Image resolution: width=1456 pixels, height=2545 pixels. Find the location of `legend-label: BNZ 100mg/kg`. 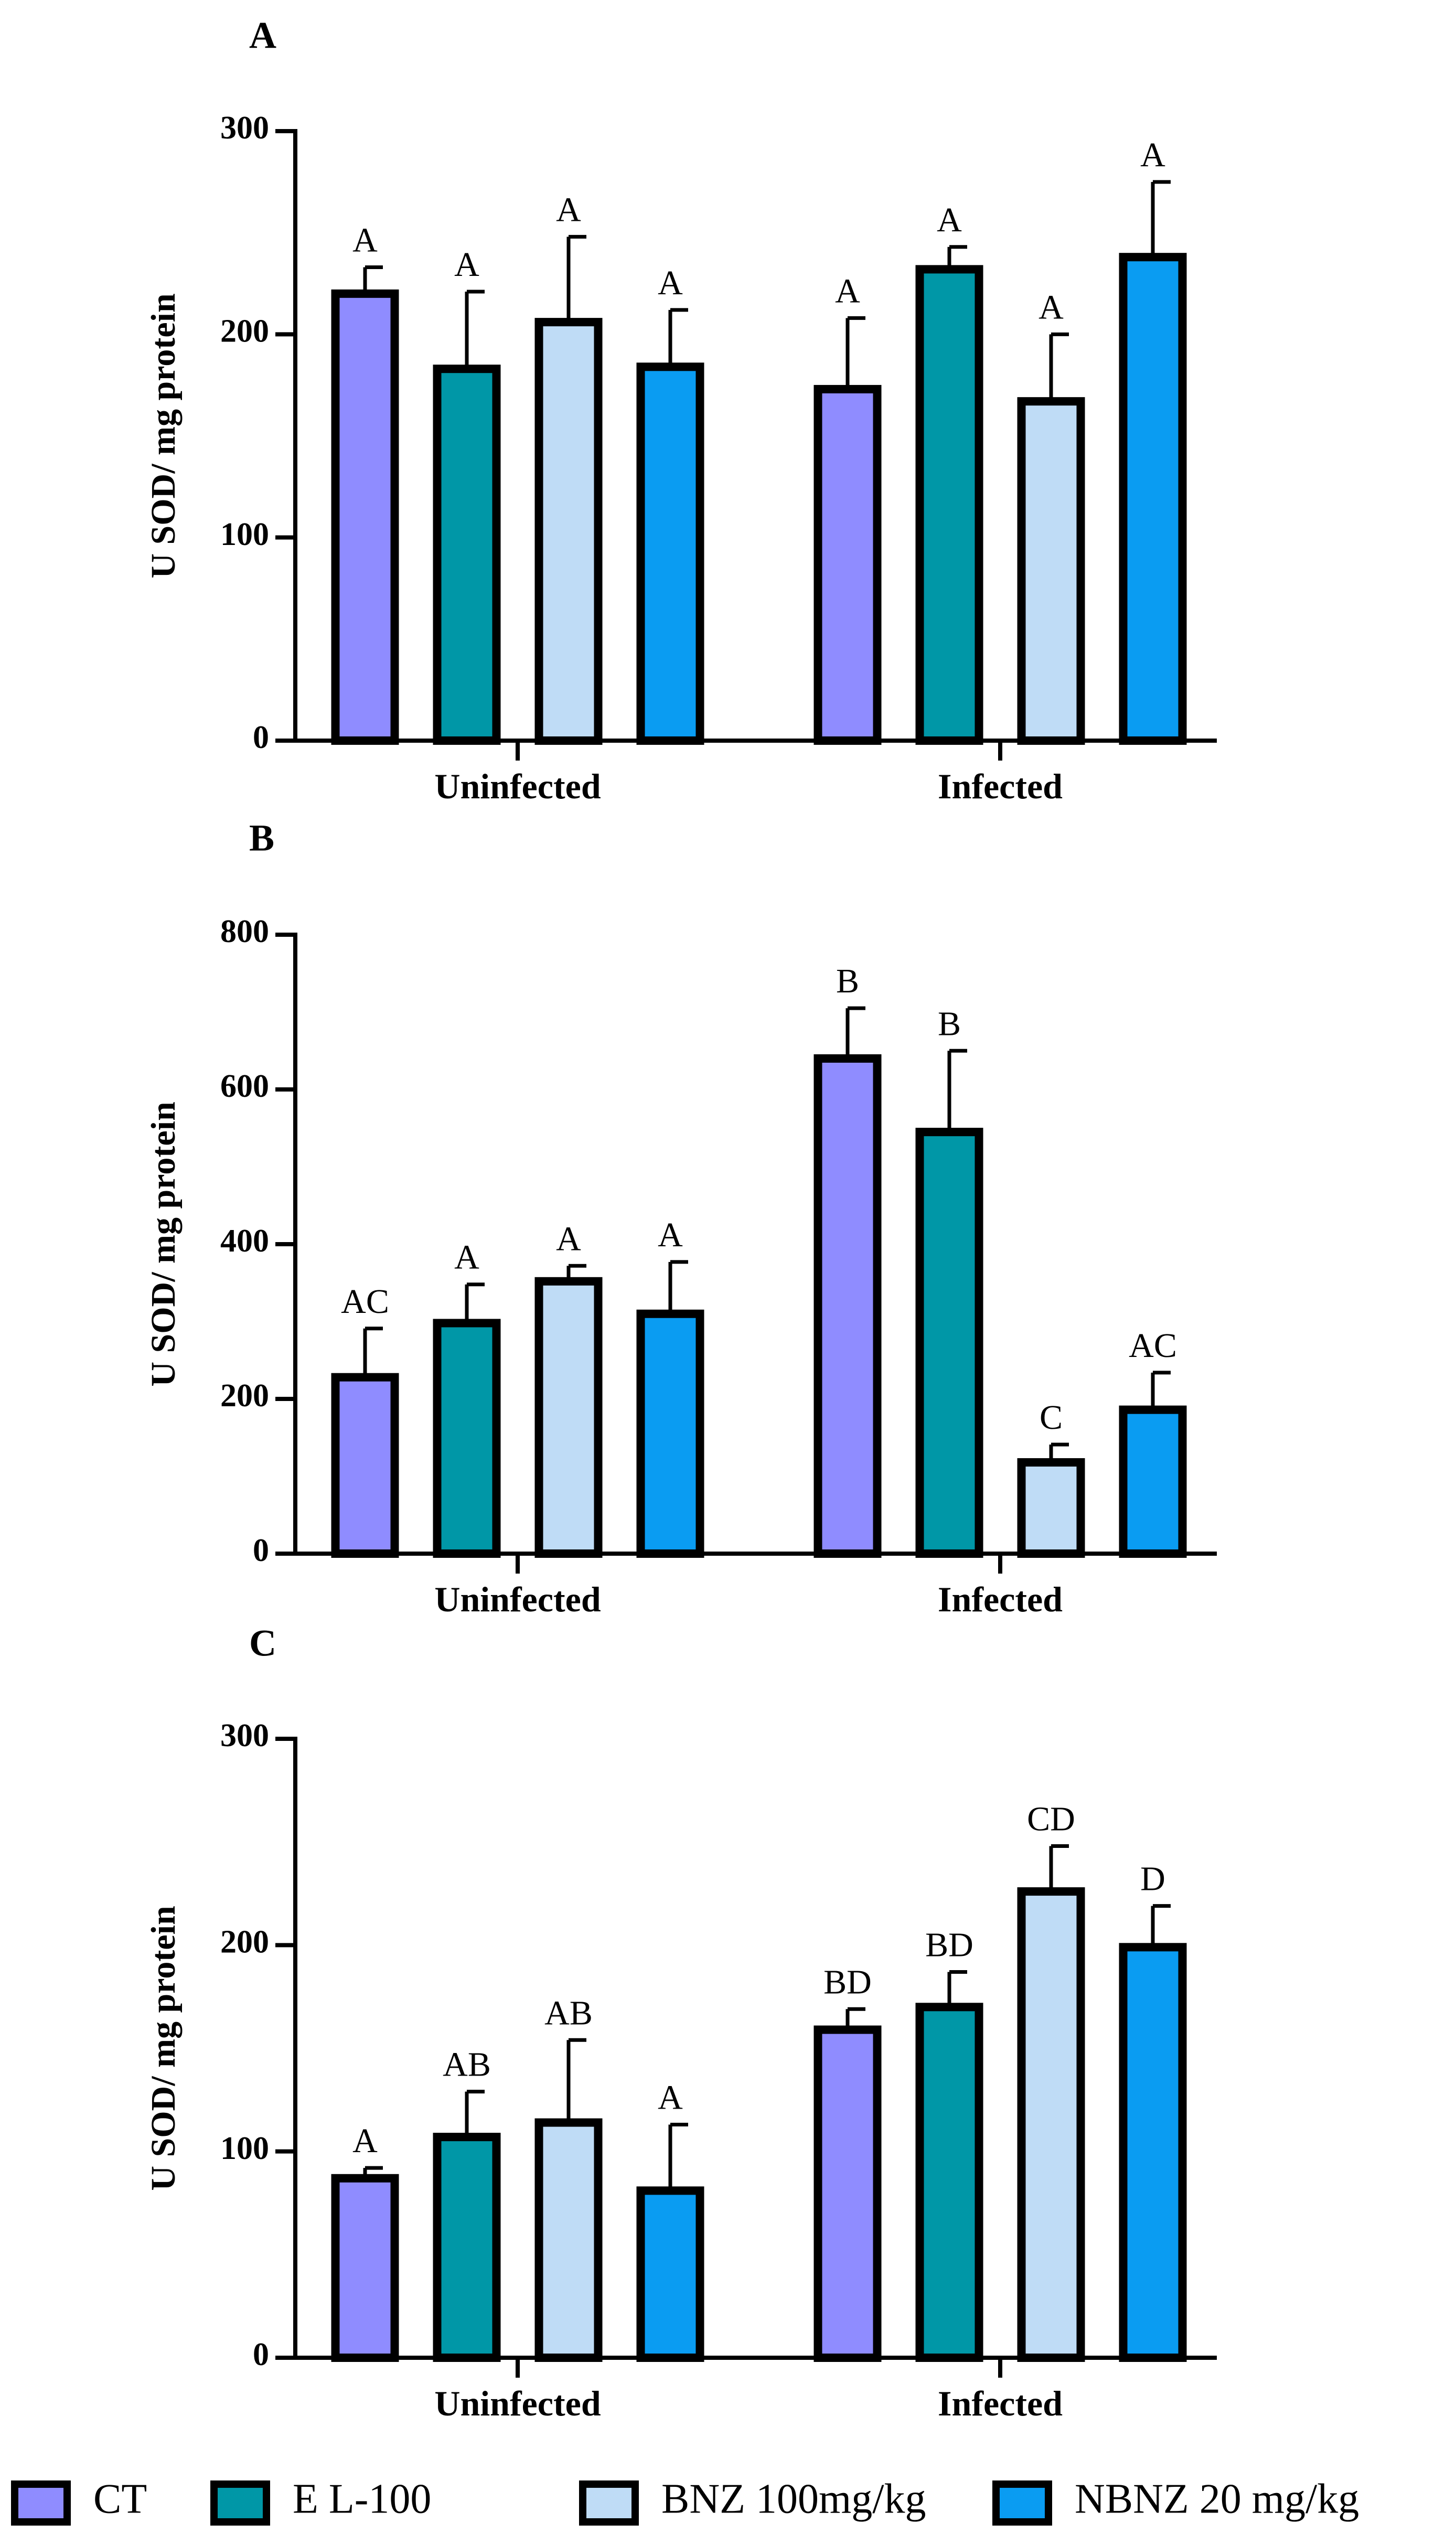

legend-label: BNZ 100mg/kg is located at coordinates (793, 2499).